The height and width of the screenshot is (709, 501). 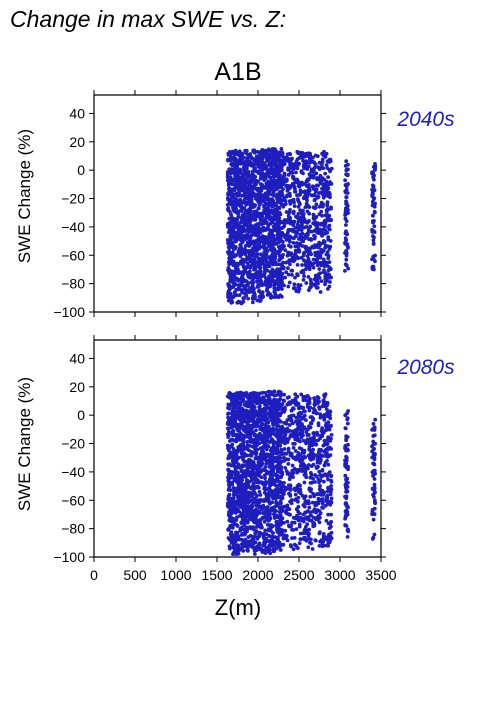 What do you see at coordinates (77, 358) in the screenshot?
I see `y-tick-label: 40` at bounding box center [77, 358].